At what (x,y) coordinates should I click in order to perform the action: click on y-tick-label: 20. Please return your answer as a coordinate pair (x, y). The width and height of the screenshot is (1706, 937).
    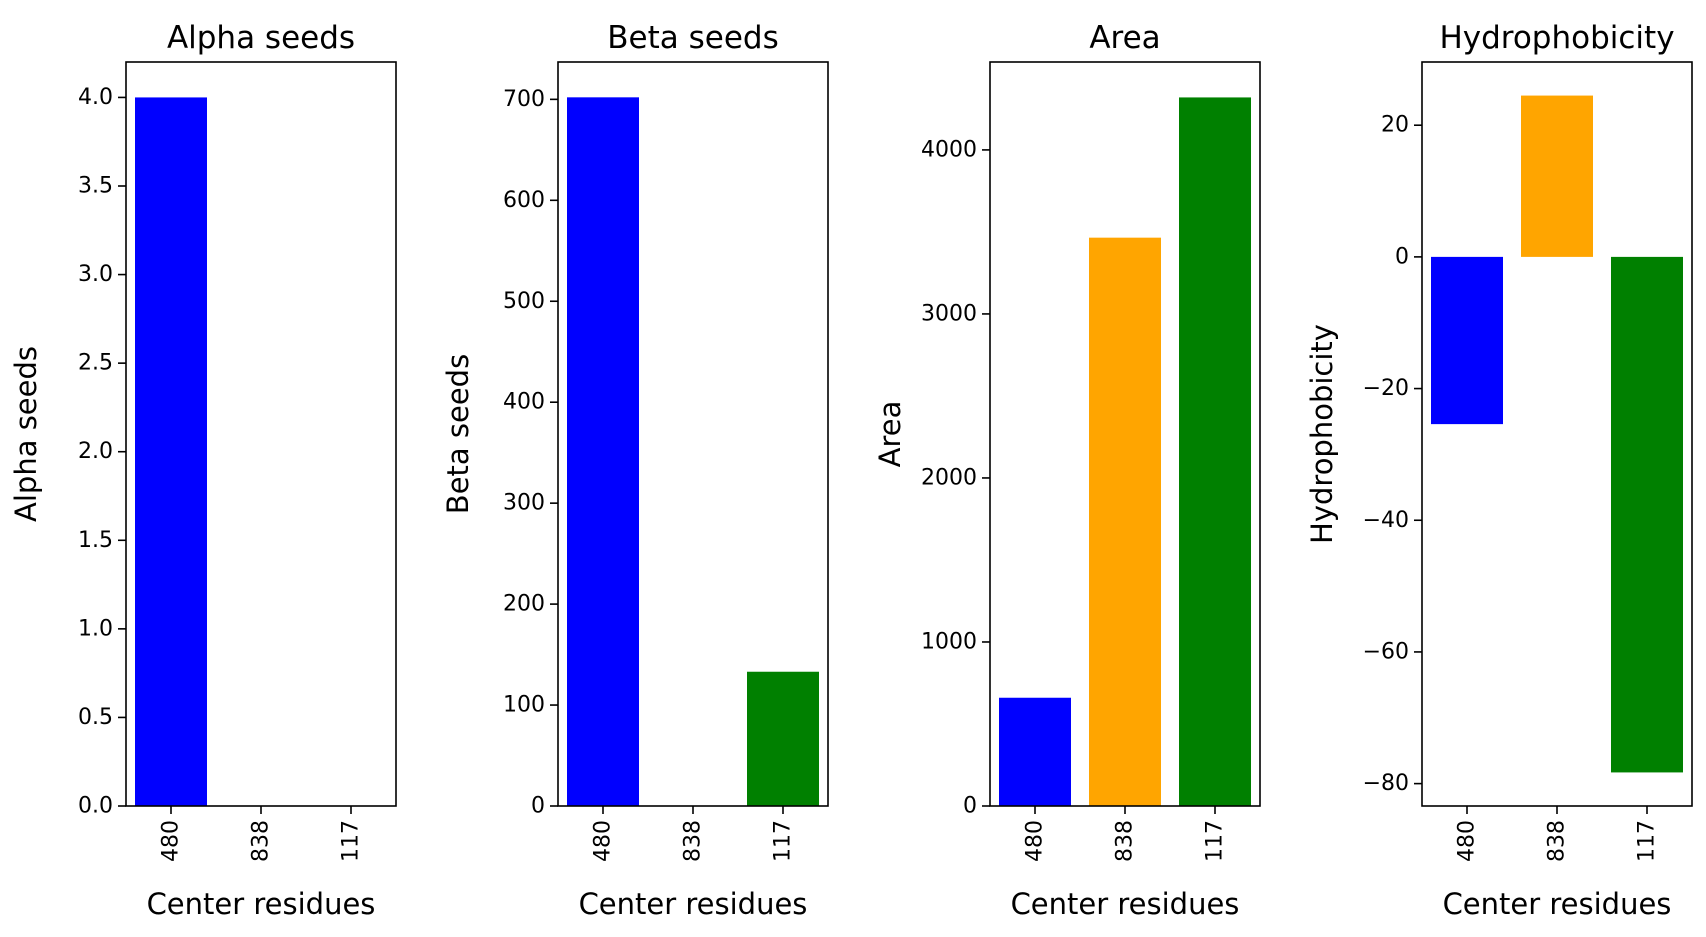
    Looking at the image, I should click on (1395, 125).